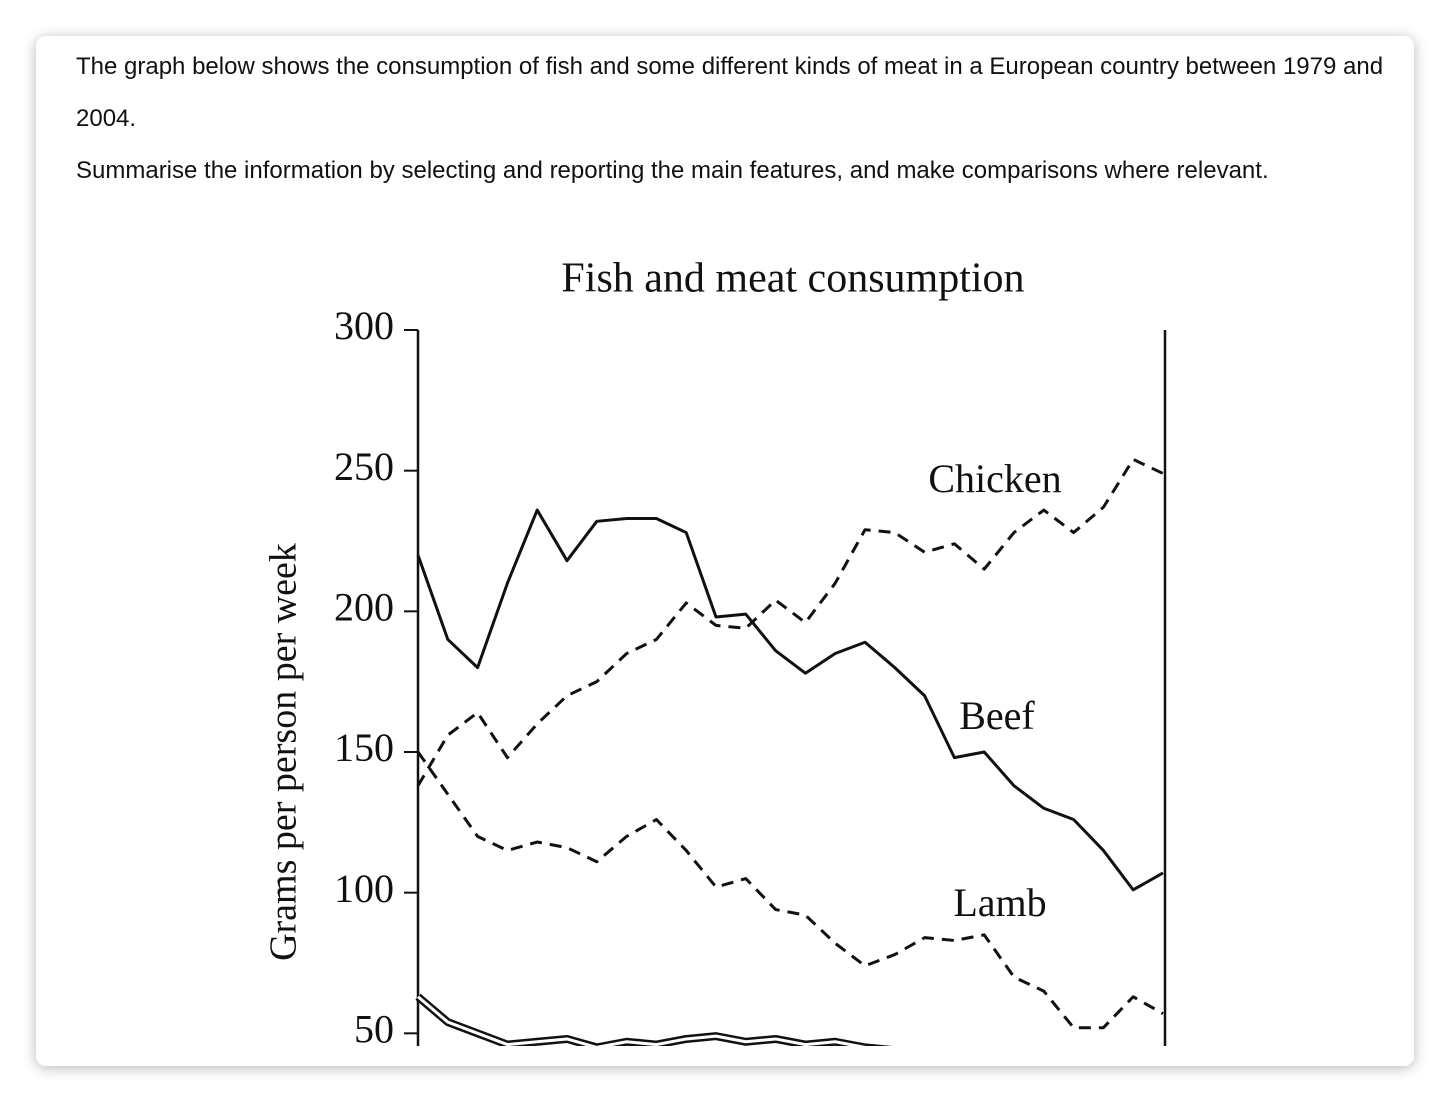  I want to click on y-tick-label: 100, so click(364, 888).